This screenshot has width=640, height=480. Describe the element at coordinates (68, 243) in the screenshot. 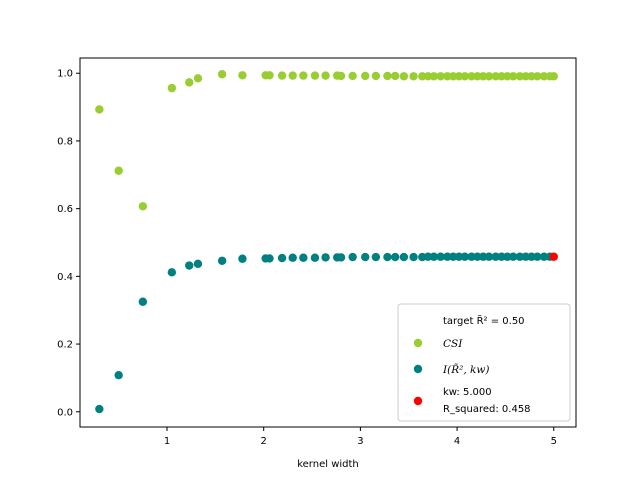

I see `y-axis-ticks: 0.0 0.2 0.4 0.6 0.8 1.0` at that location.